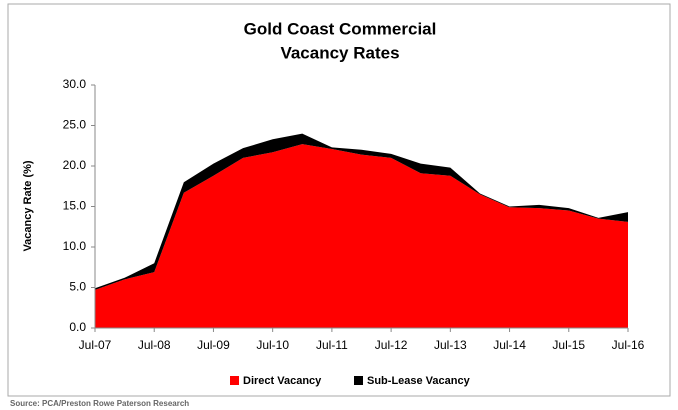  I want to click on chart-title: Gold Coast Commercial, so click(340, 28).